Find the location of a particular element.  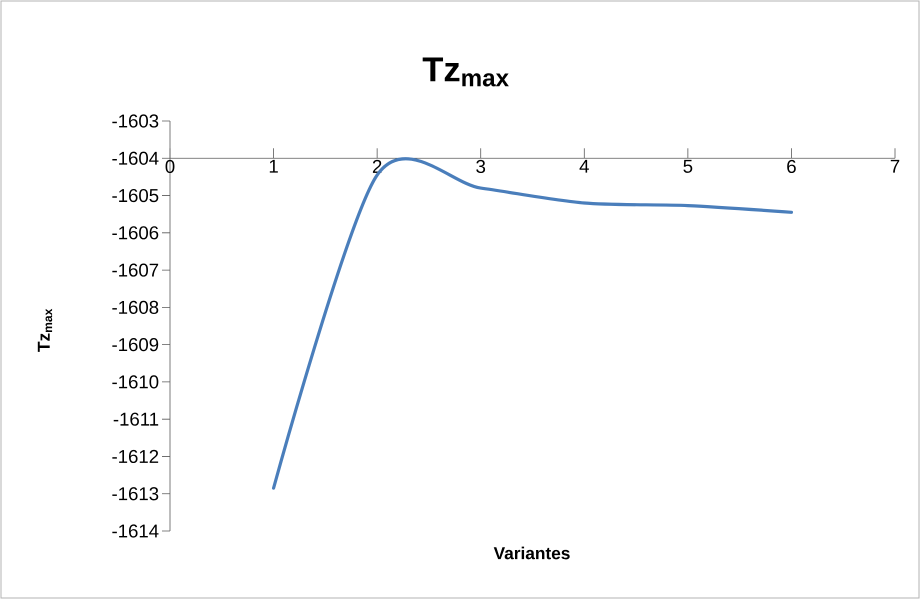

y-axis-title: Tz$_{max}$ is located at coordinates (45, 330).